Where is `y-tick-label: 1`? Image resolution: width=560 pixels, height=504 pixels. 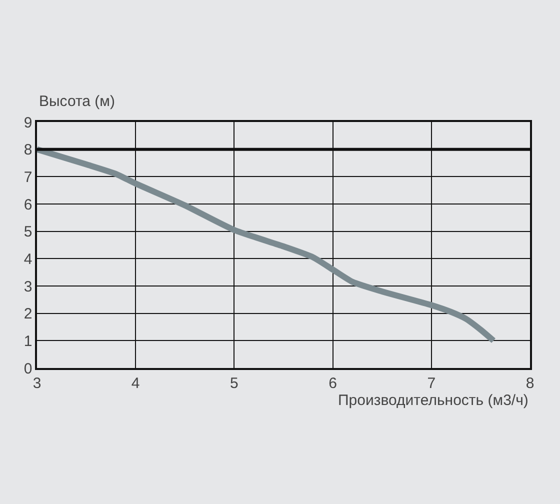
y-tick-label: 1 is located at coordinates (28, 341).